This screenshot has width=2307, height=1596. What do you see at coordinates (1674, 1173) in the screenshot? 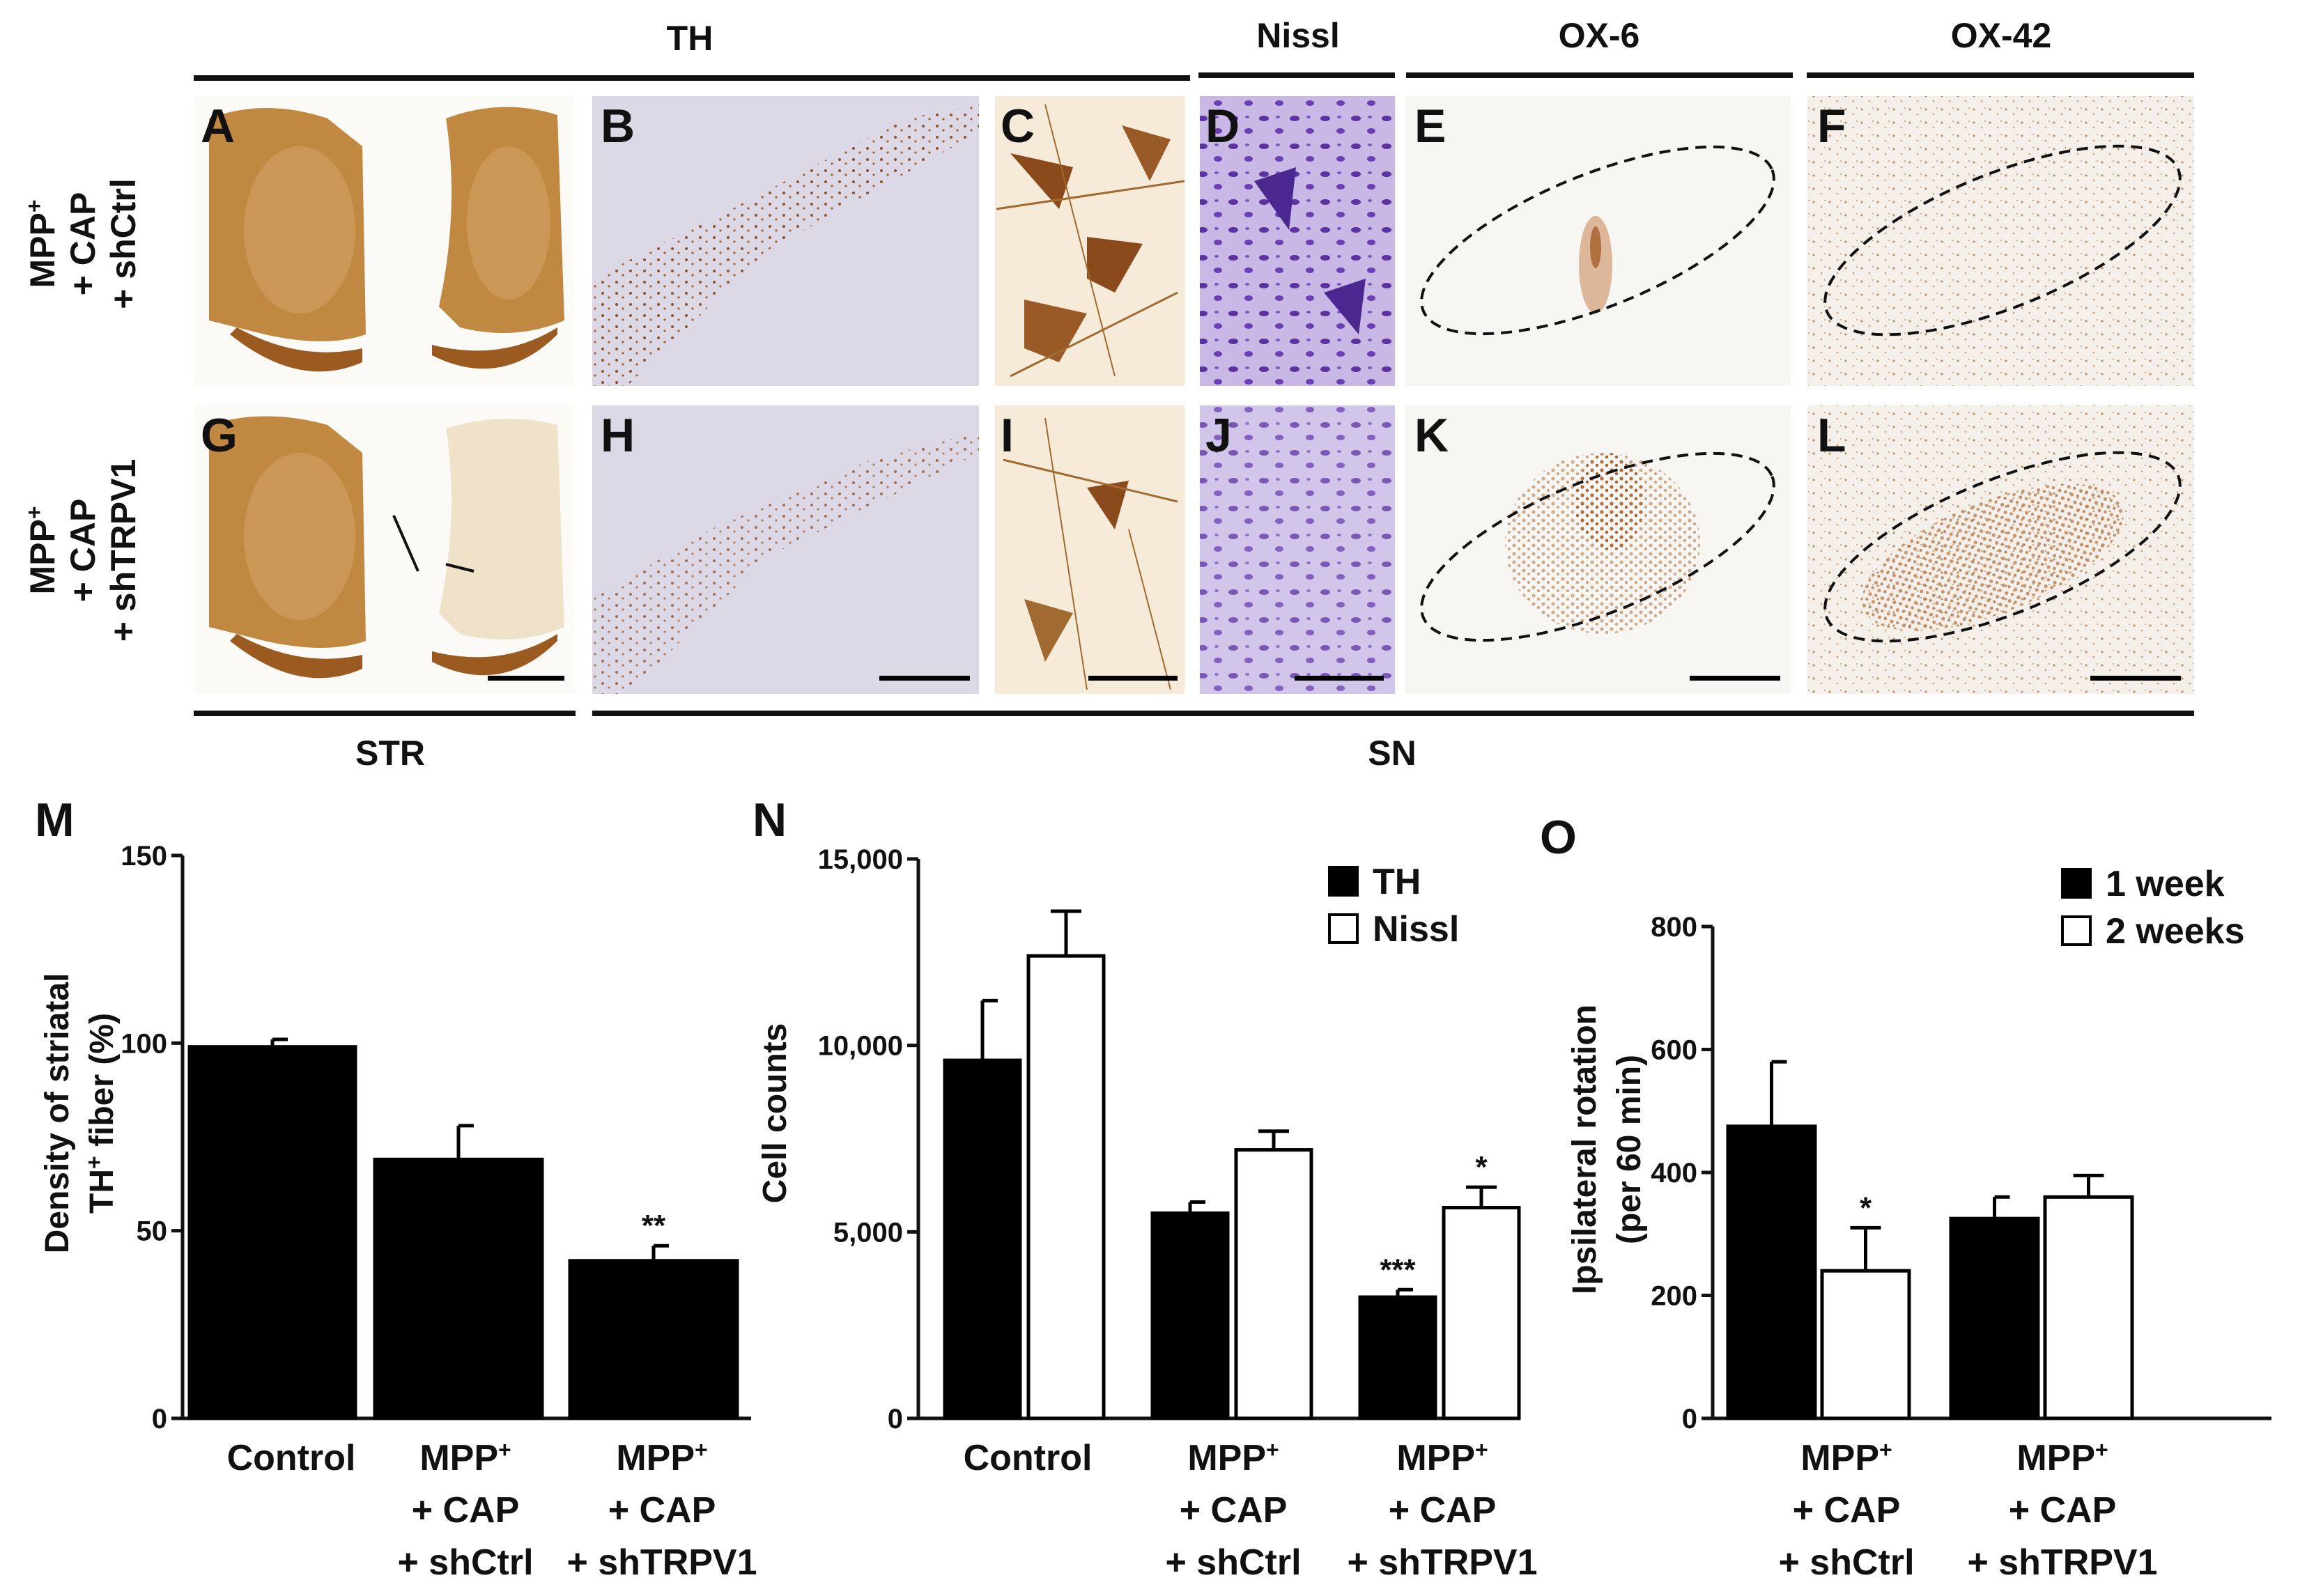
I see `y-tick-label: 400` at bounding box center [1674, 1173].